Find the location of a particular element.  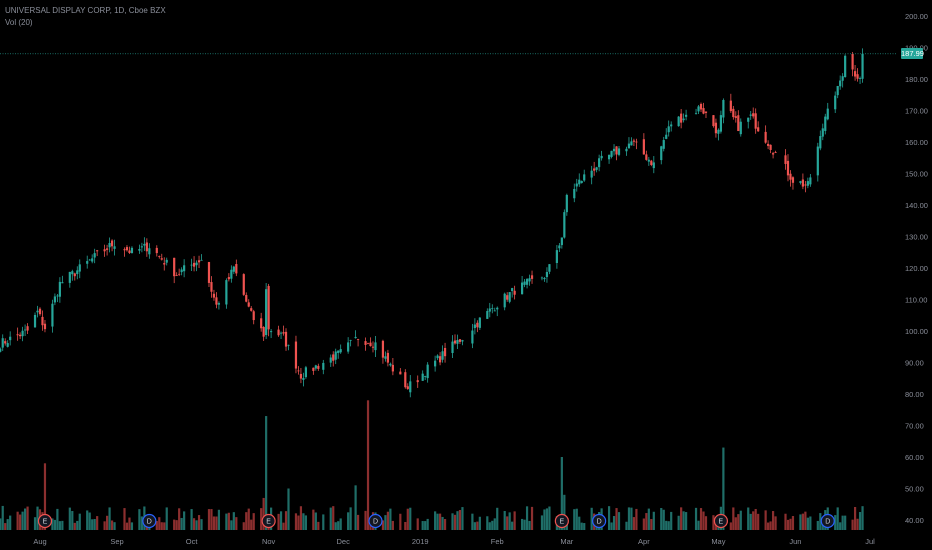

time-axis: Aug Sep Oct Nov Dec 2019 Feb Mar Apr May Jun Jul is located at coordinates (454, 541).